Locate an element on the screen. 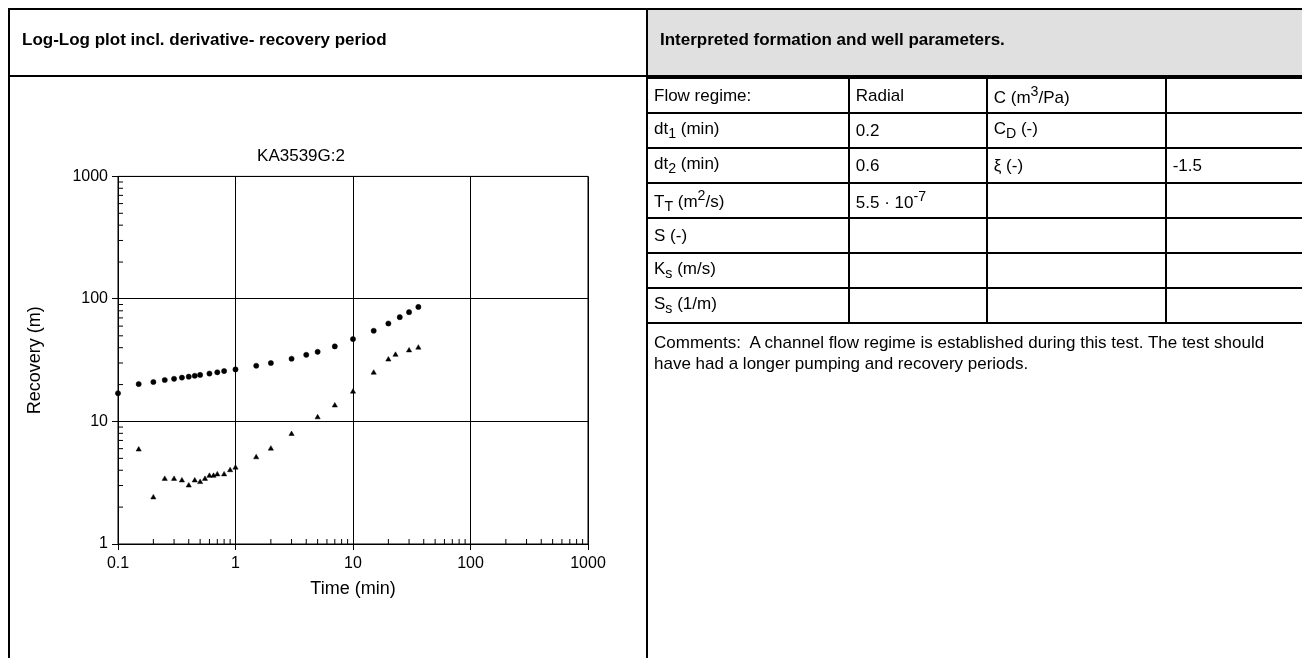 Image resolution: width=1302 pixels, height=658 pixels. x-tick-label: 10 is located at coordinates (353, 563).